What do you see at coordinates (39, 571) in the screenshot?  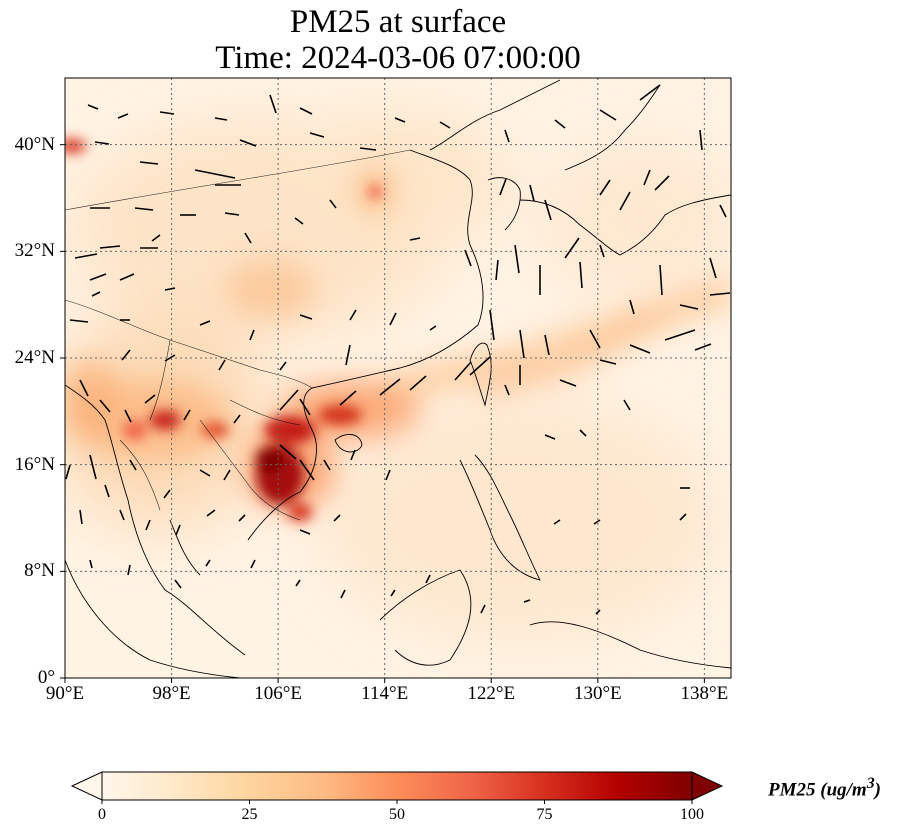 I see `lat-tick-label: 8°N` at bounding box center [39, 571].